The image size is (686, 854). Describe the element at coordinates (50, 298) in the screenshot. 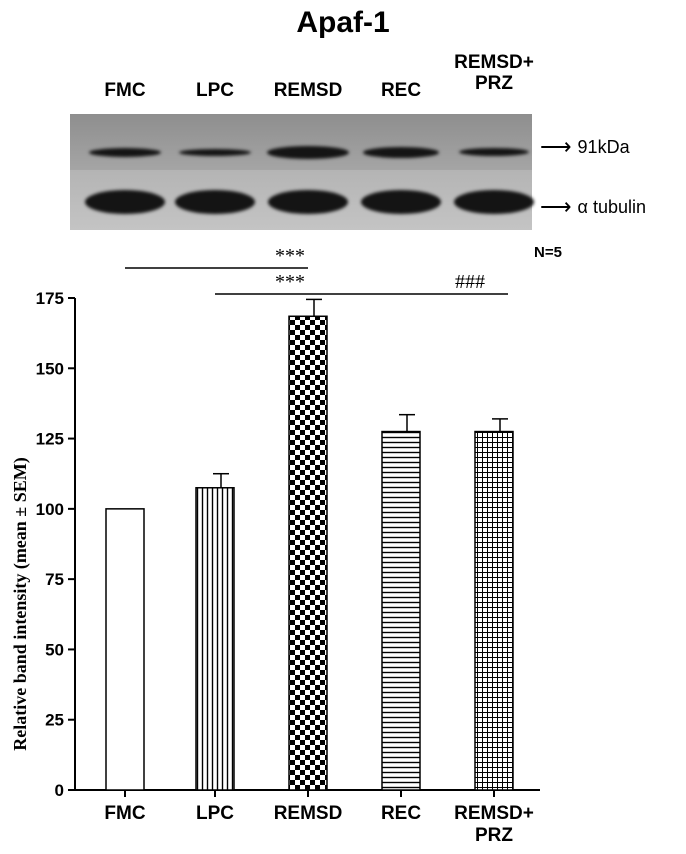

I see `y-tick-label: 175` at that location.